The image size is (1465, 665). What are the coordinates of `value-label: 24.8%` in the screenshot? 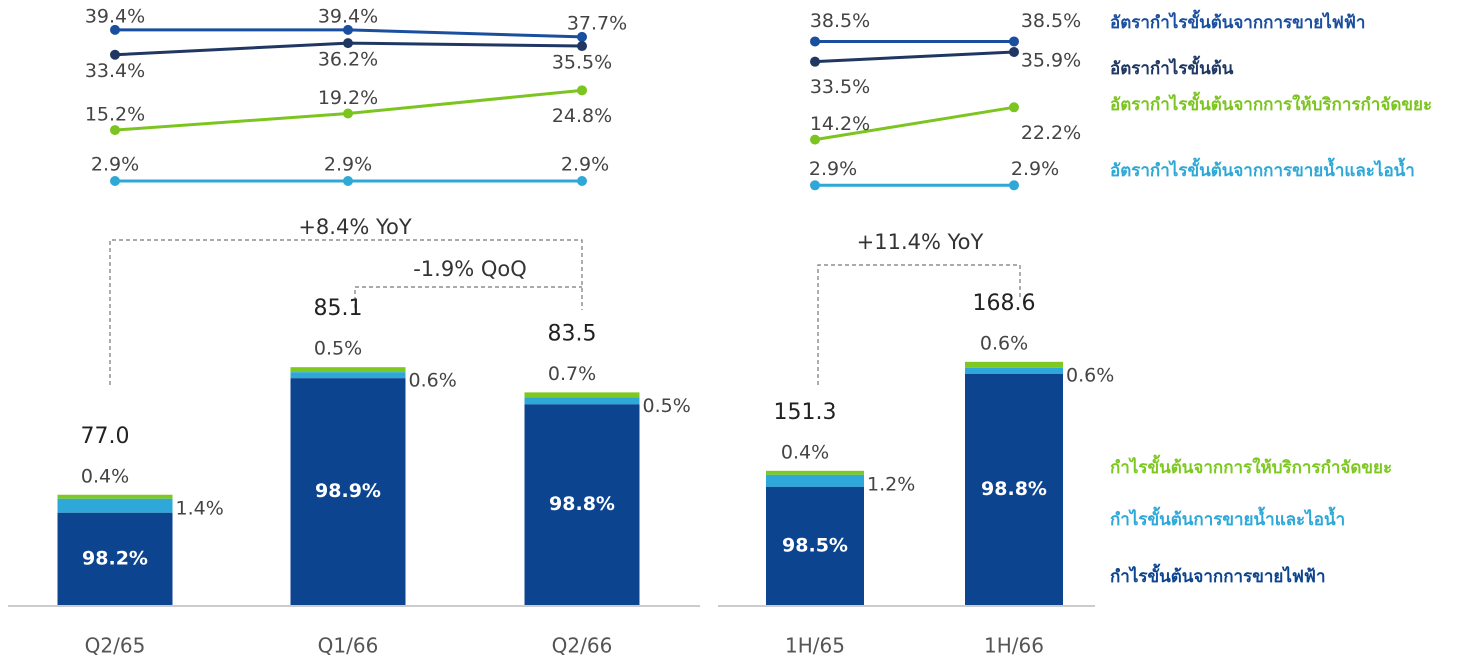 It's located at (582, 116).